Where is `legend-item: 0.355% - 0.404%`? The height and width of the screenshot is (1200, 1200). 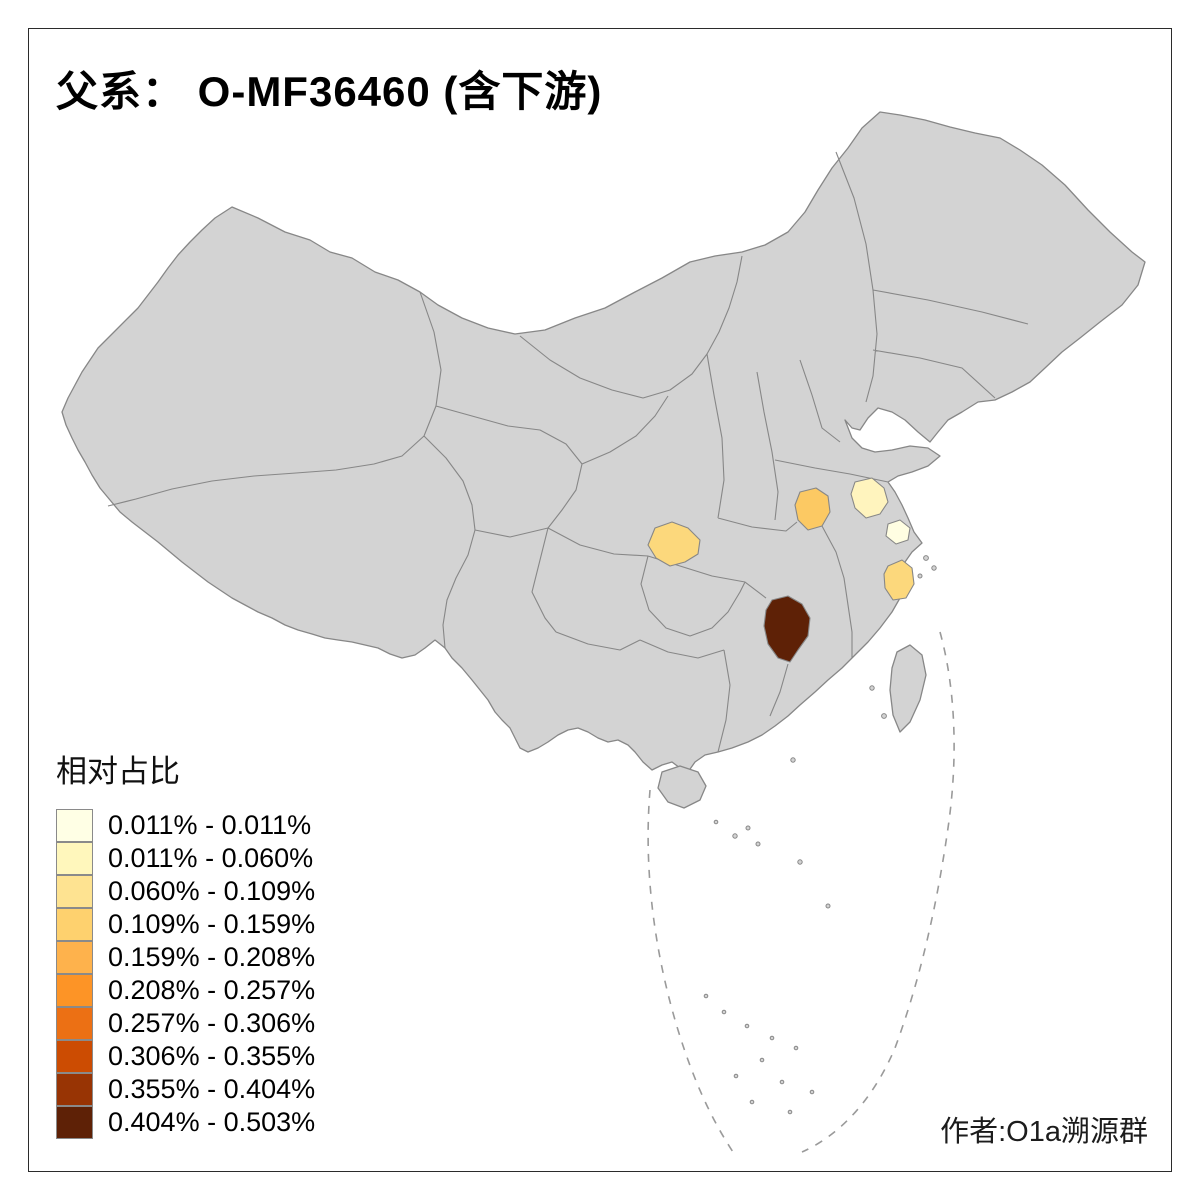
legend-item: 0.355% - 0.404% is located at coordinates (185, 1089).